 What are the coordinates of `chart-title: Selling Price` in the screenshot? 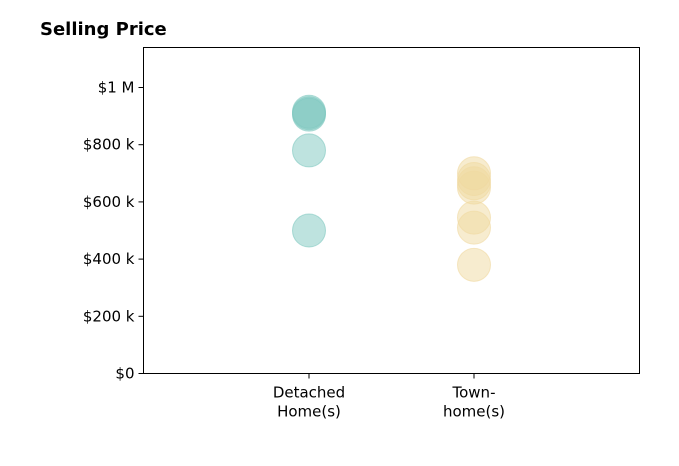 It's located at (103, 29).